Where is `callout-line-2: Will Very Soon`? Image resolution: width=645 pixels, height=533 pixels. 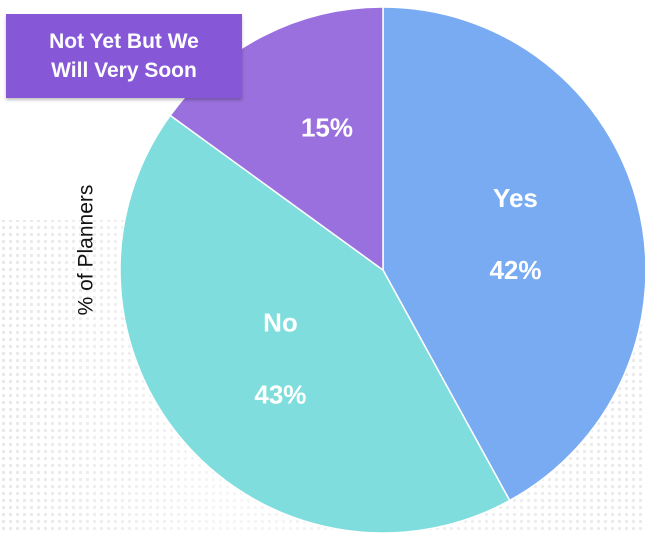 callout-line-2: Will Very Soon is located at coordinates (124, 70).